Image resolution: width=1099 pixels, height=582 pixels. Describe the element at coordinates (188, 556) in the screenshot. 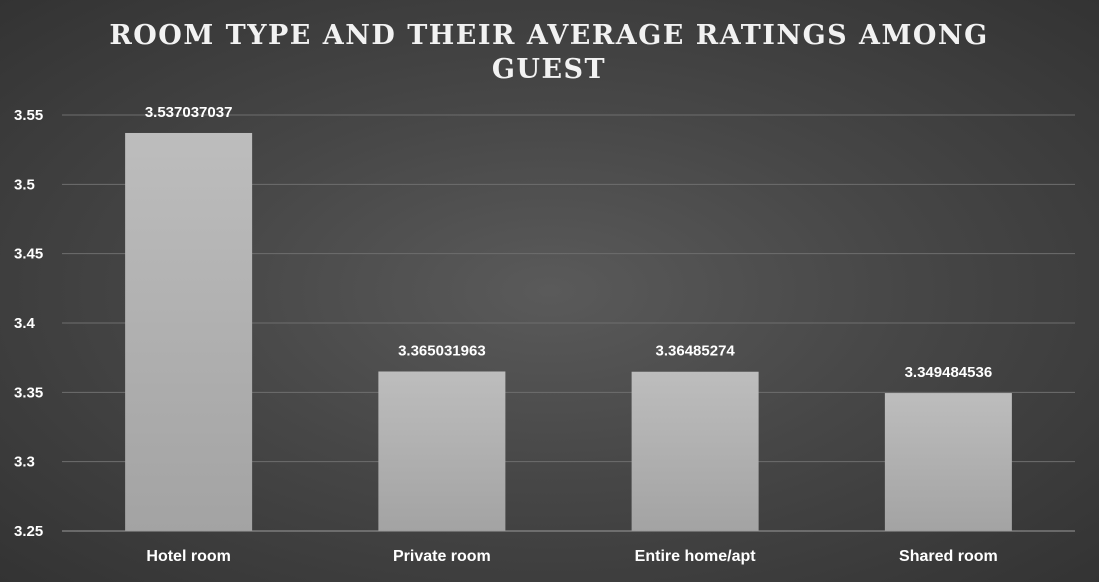

I see `x-category-label: Hotel room` at that location.